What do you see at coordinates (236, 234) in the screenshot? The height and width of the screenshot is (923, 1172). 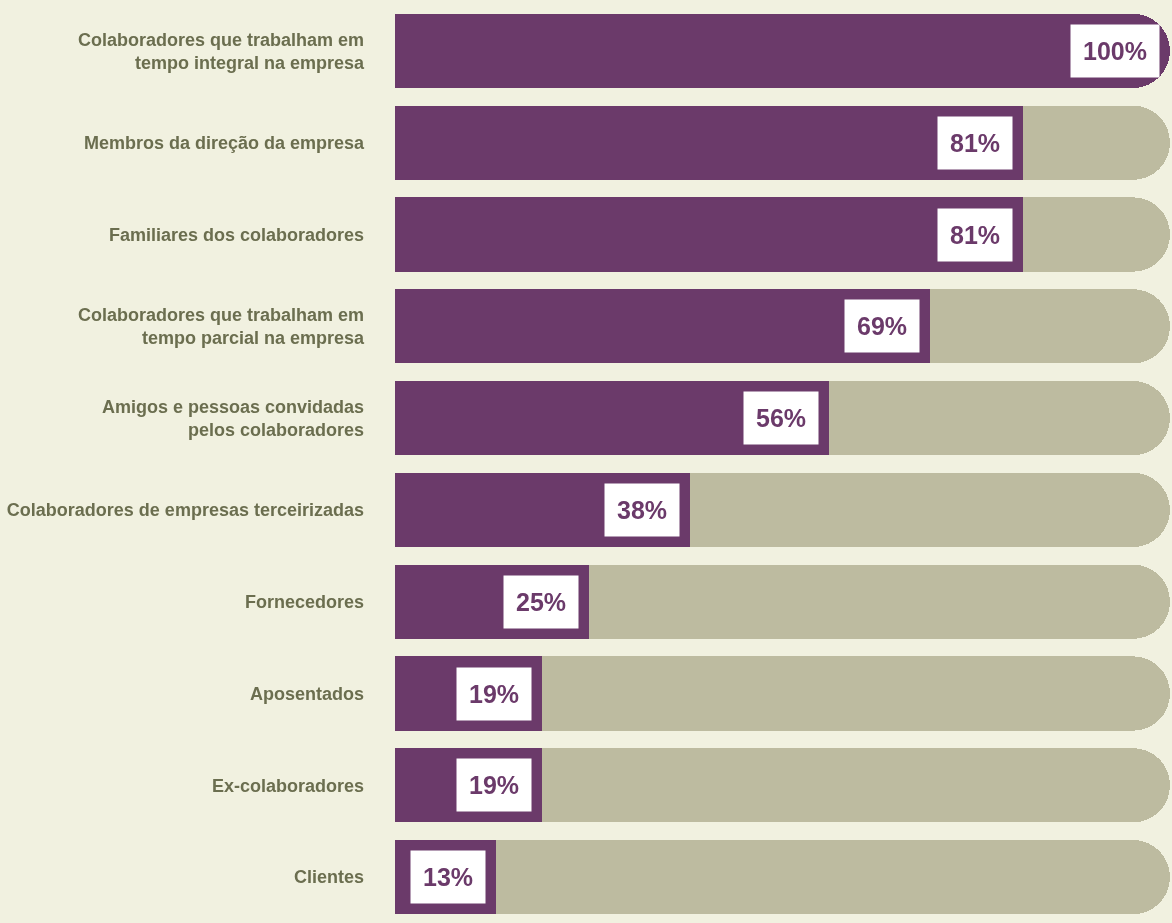 I see `y-tick-label: Familiares dos colaboradores` at bounding box center [236, 234].